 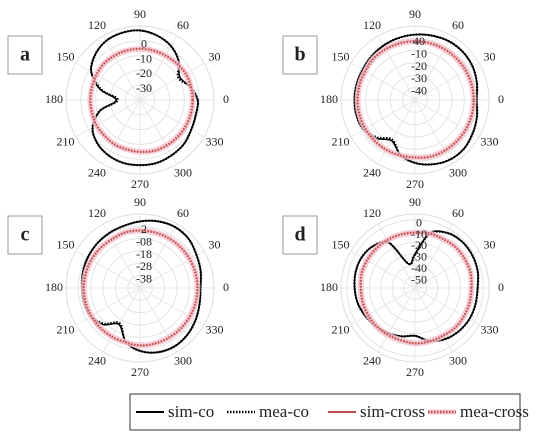 What do you see at coordinates (144, 254) in the screenshot?
I see `r-tick-label: -18` at bounding box center [144, 254].